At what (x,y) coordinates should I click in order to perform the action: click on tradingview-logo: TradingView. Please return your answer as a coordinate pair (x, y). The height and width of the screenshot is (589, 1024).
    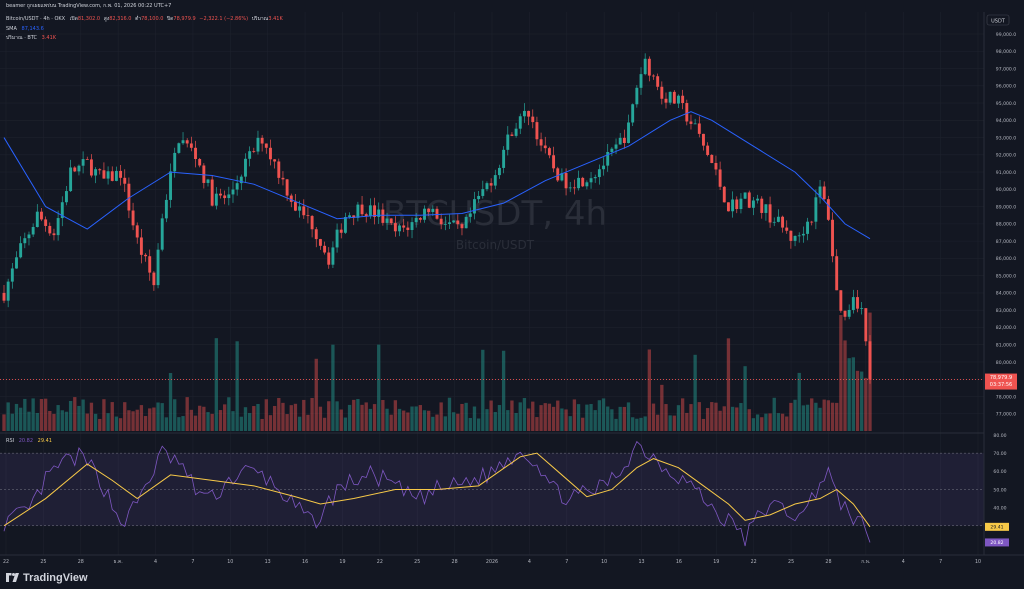
    Looking at the image, I should click on (47, 578).